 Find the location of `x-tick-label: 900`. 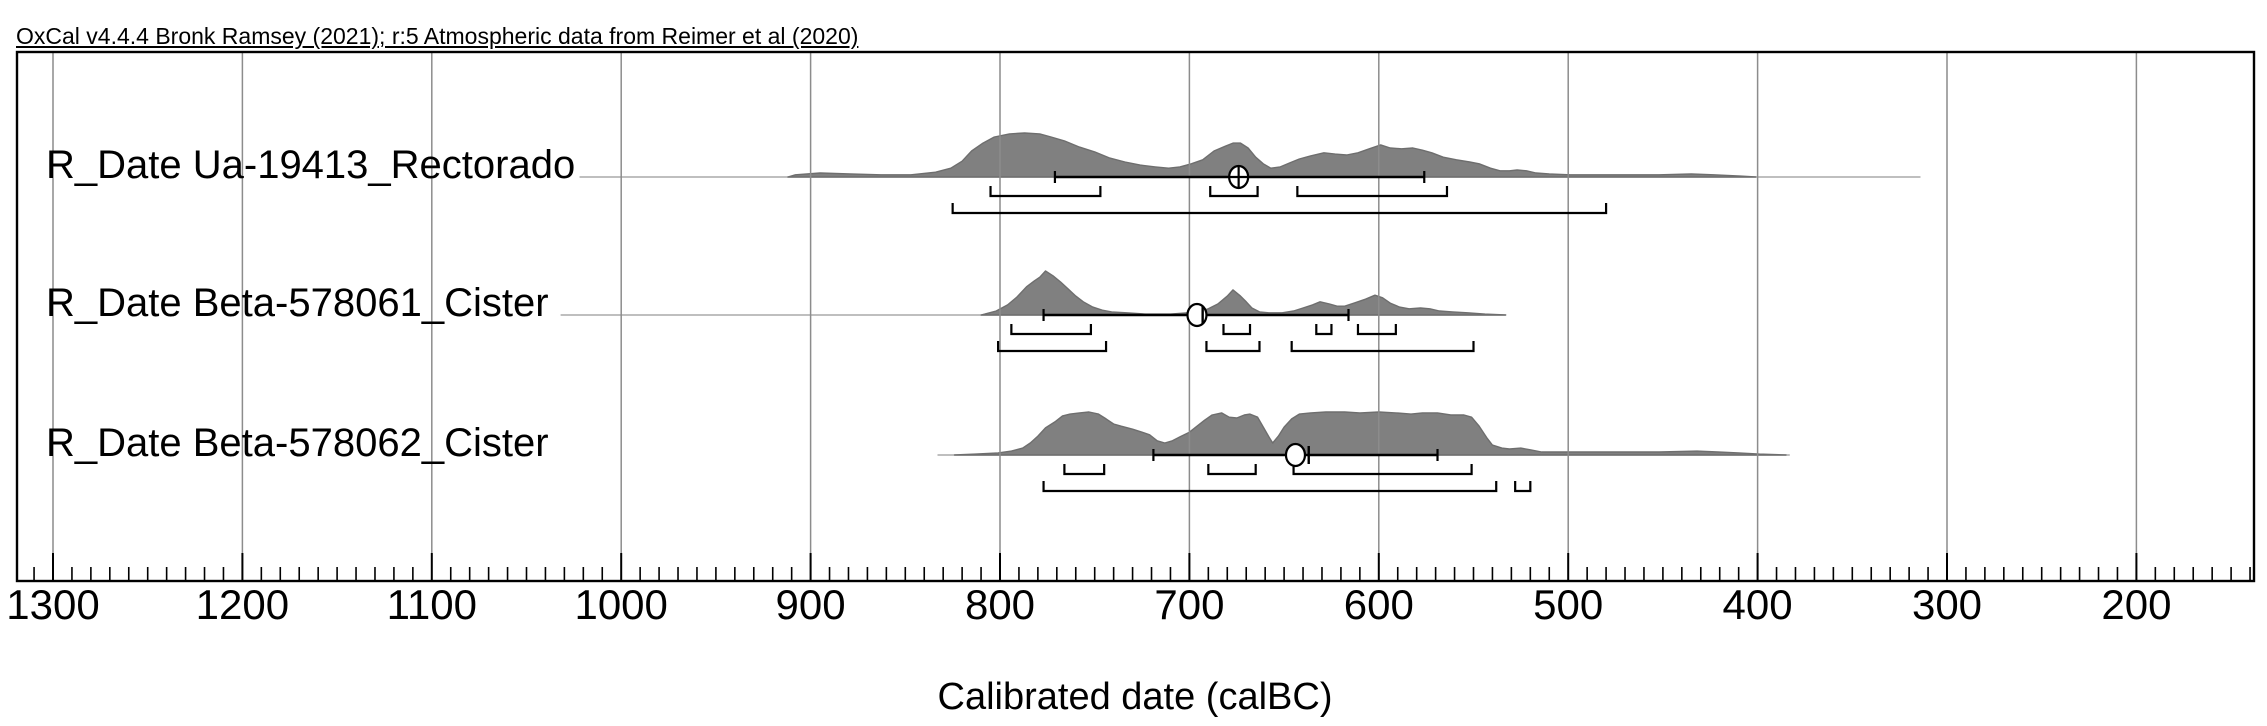

x-tick-label: 900 is located at coordinates (810, 604).